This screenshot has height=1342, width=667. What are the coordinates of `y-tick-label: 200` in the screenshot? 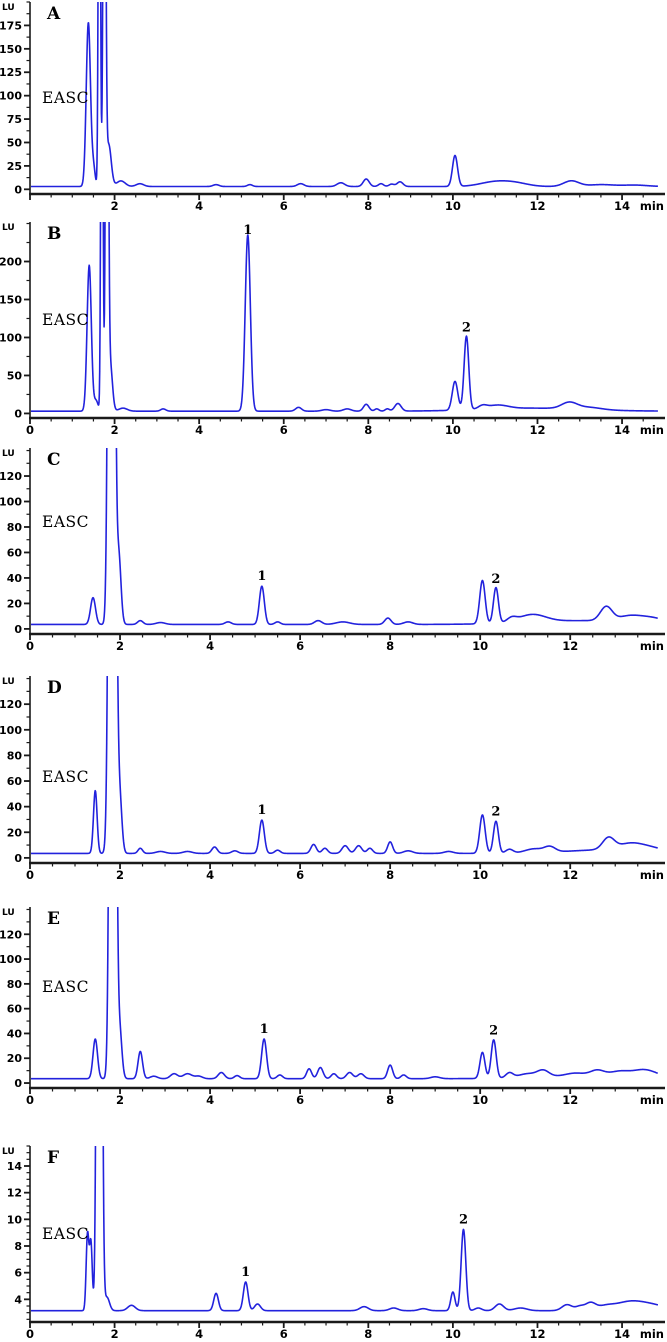 It's located at (11, 262).